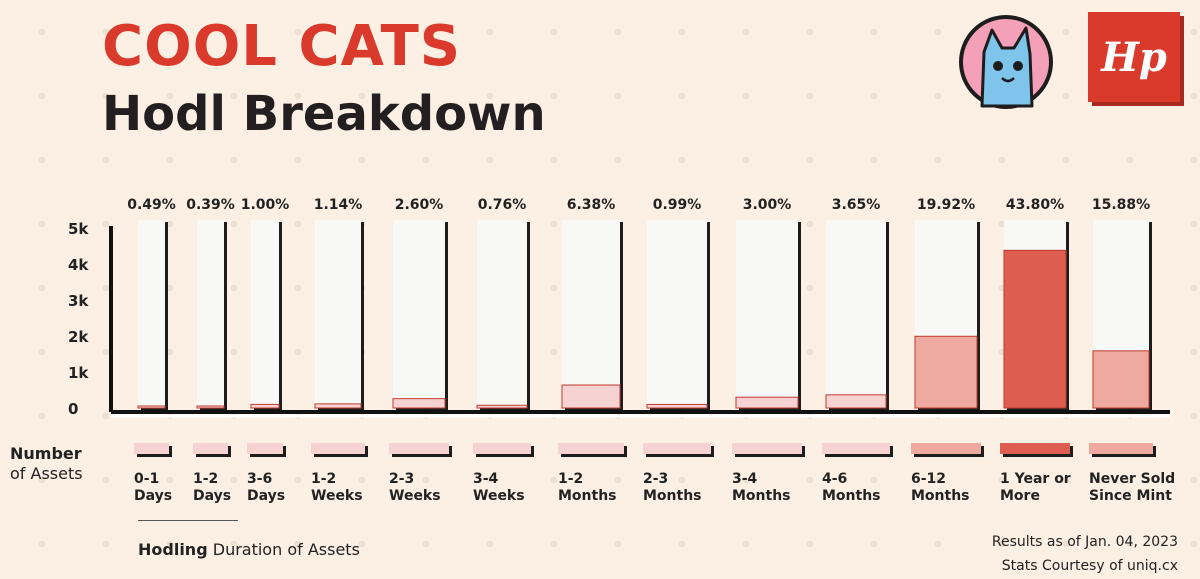 Image resolution: width=1200 pixels, height=579 pixels. What do you see at coordinates (856, 205) in the screenshot?
I see `bar-percent-label: 3.65%` at bounding box center [856, 205].